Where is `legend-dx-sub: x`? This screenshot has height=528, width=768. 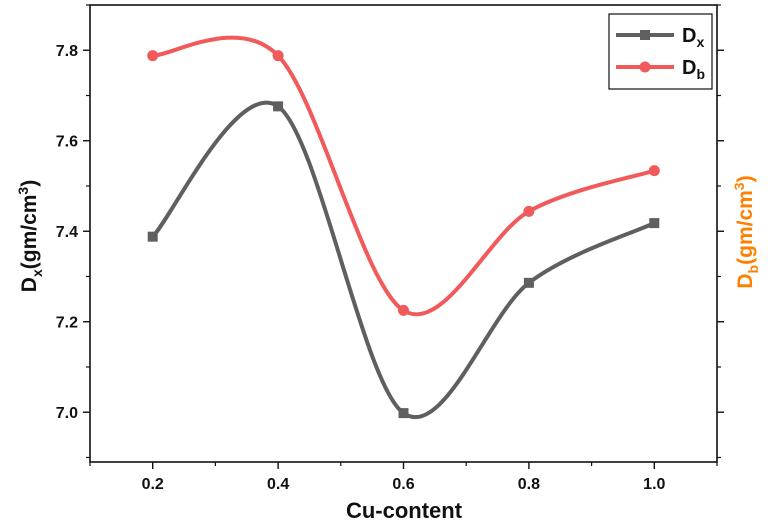
legend-dx-sub: x is located at coordinates (700, 42).